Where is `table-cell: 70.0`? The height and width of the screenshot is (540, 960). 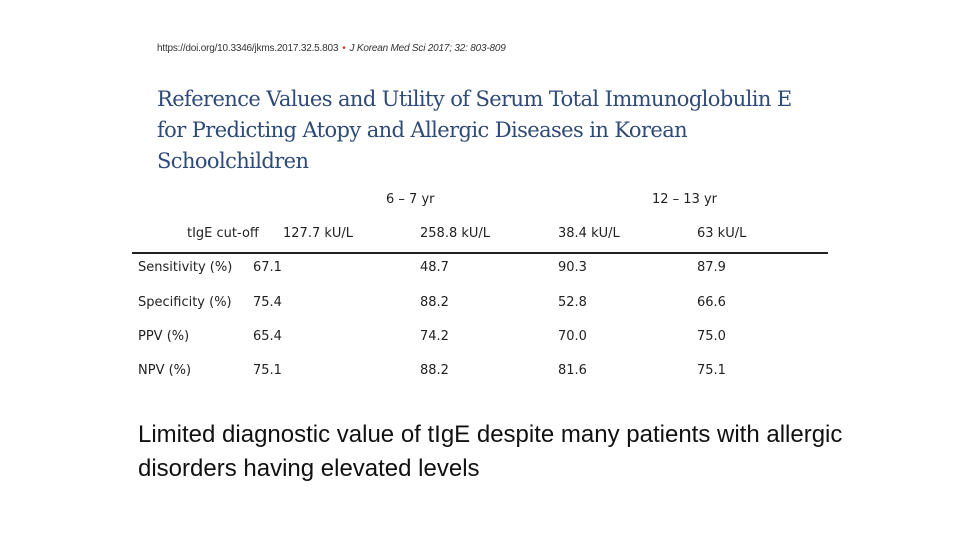
table-cell: 70.0 is located at coordinates (572, 336).